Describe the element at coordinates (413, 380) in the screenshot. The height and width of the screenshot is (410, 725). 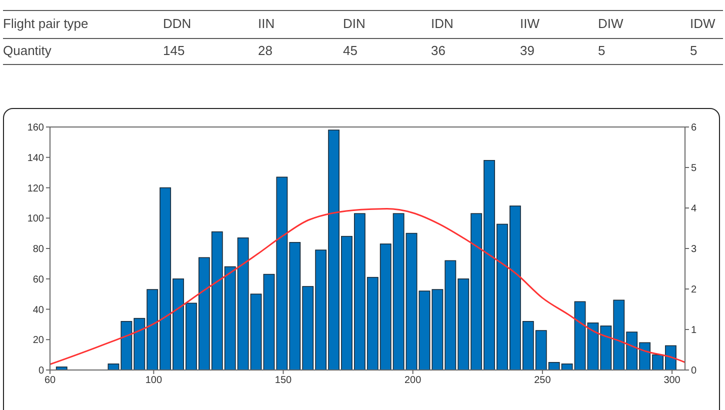
I see `x-tick-label: 200` at that location.